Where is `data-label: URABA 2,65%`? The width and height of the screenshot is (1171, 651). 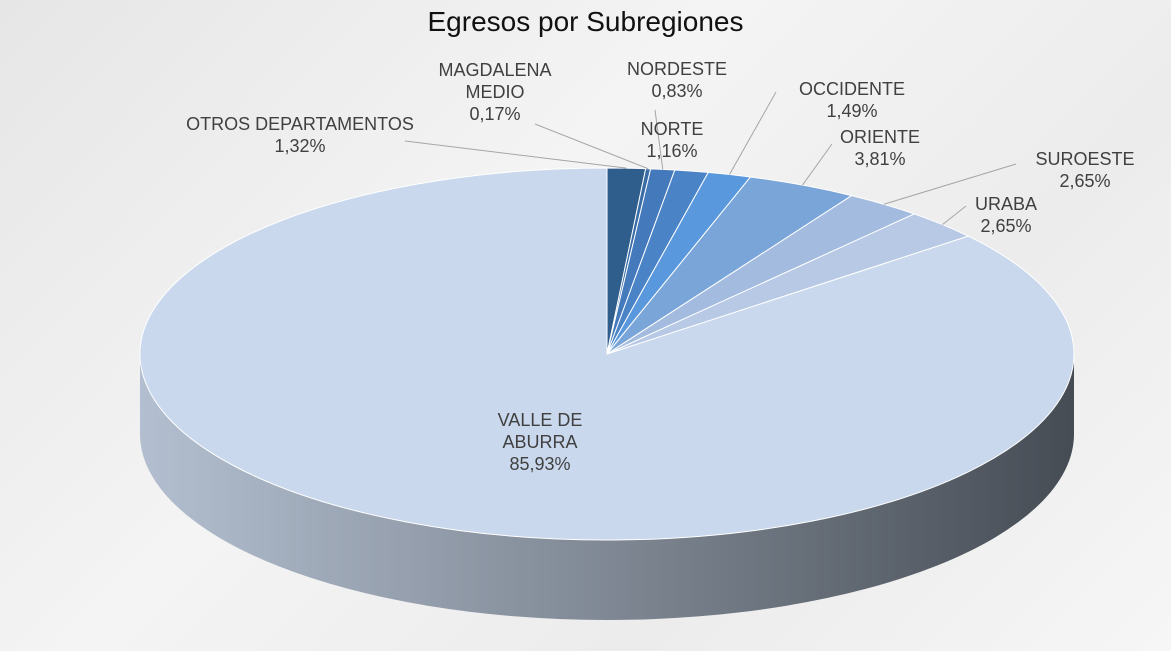
data-label: URABA 2,65% is located at coordinates (1006, 215).